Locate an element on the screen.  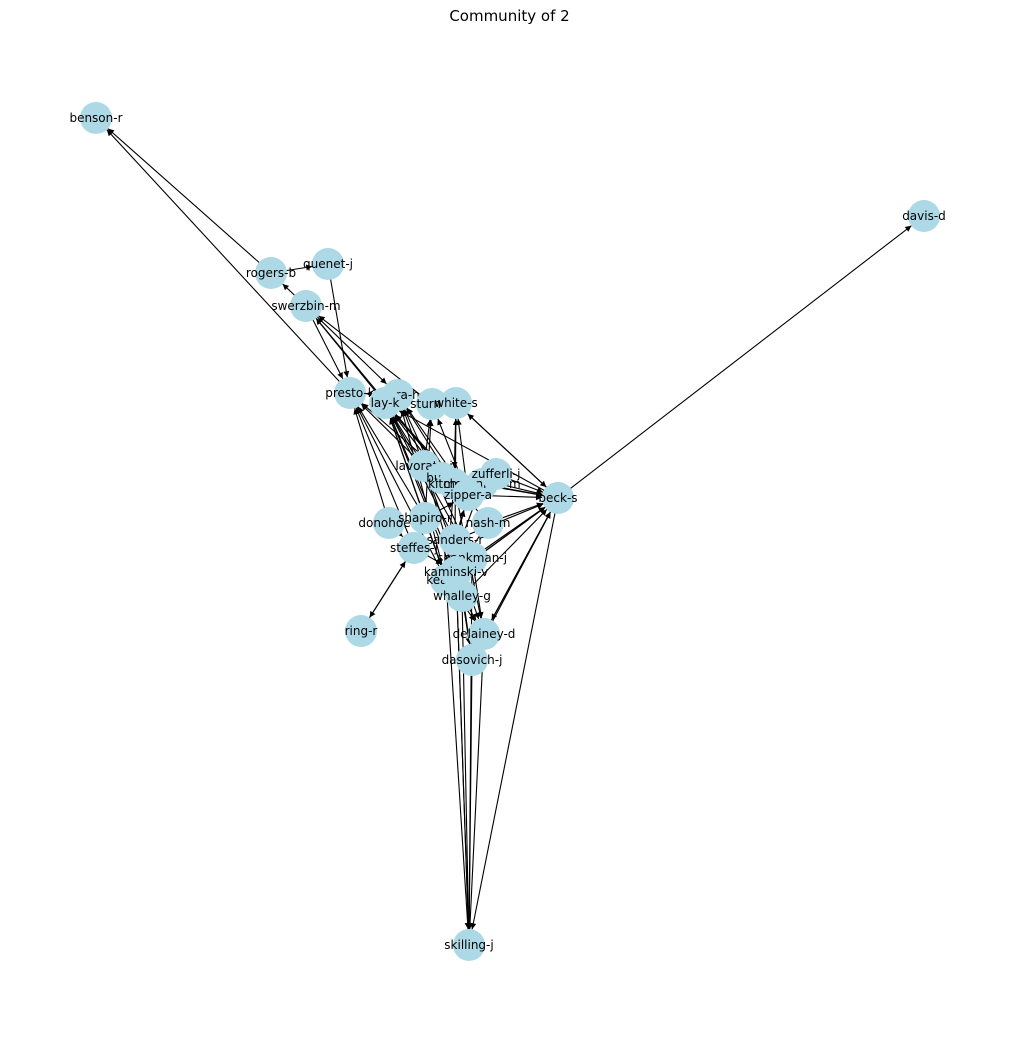
node-whalley-g: whalley-g is located at coordinates (462, 596).